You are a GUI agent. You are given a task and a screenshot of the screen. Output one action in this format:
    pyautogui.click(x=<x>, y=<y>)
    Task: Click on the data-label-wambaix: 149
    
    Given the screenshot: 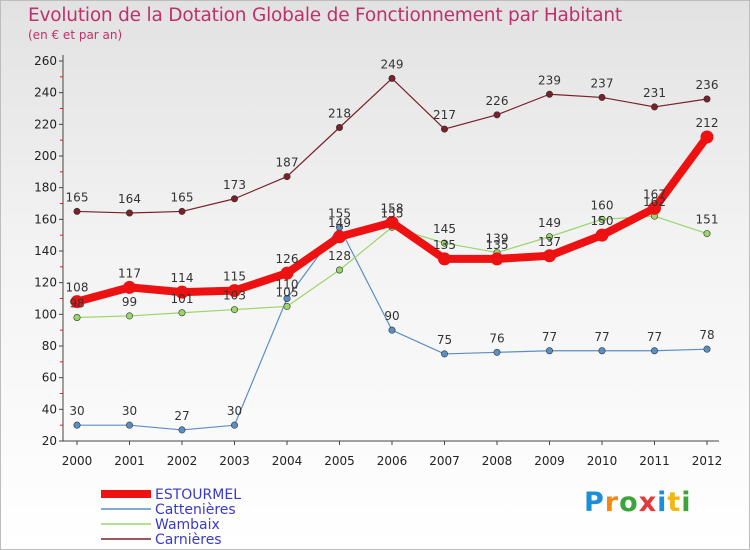 What is the action you would take?
    pyautogui.click(x=549, y=223)
    